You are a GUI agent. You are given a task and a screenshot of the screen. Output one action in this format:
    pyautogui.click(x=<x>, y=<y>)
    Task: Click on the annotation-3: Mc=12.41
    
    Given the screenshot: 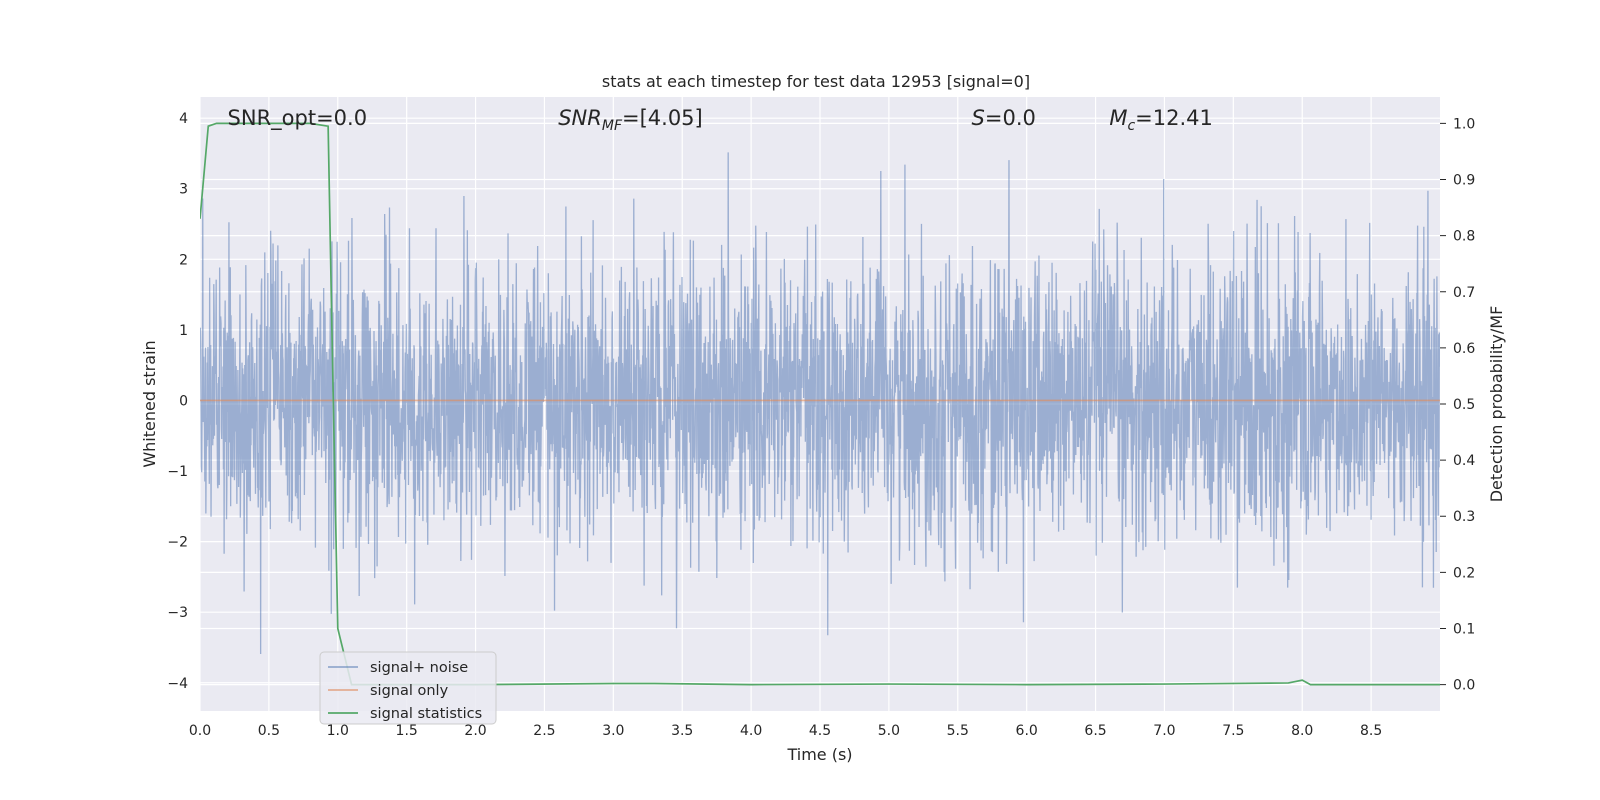 What is the action you would take?
    pyautogui.click(x=1161, y=120)
    